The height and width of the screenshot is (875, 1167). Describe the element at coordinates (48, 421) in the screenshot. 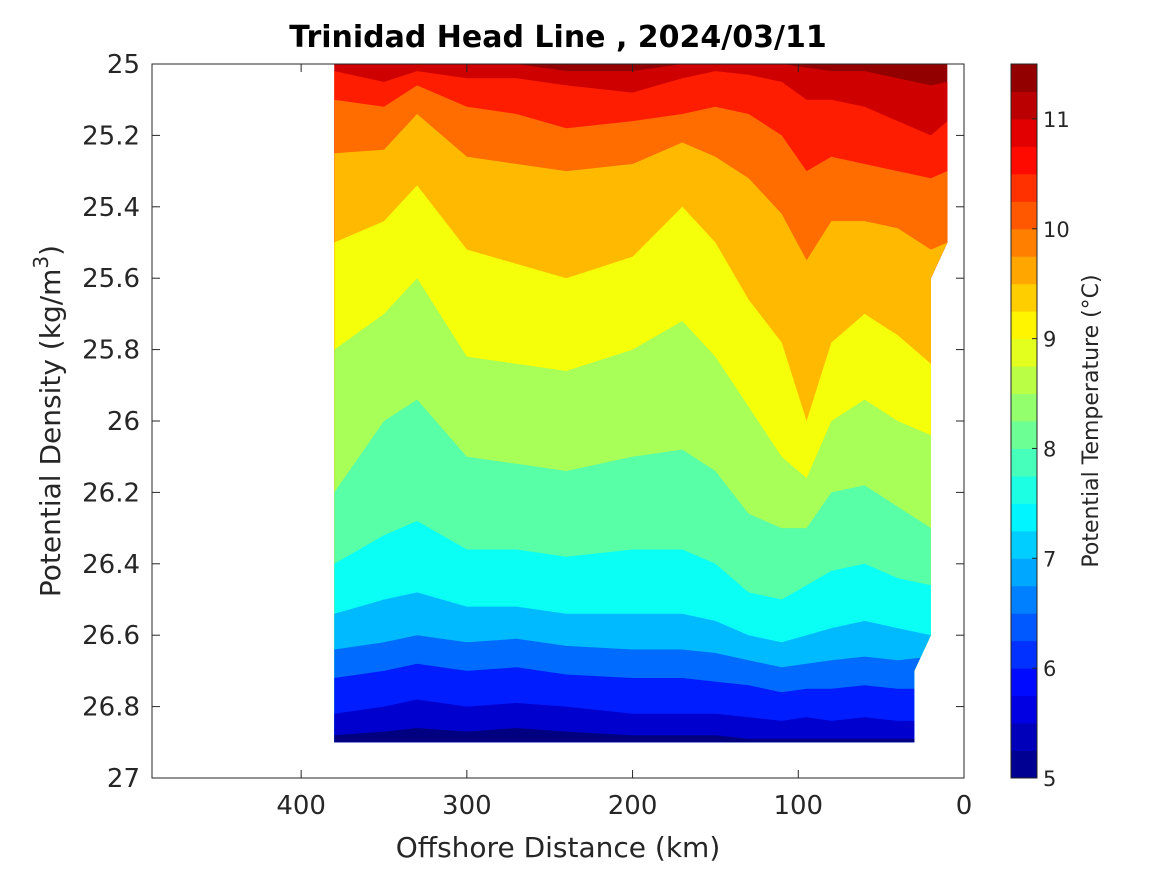

I see `y-axis-label: Potential Density (kg/m3)` at that location.